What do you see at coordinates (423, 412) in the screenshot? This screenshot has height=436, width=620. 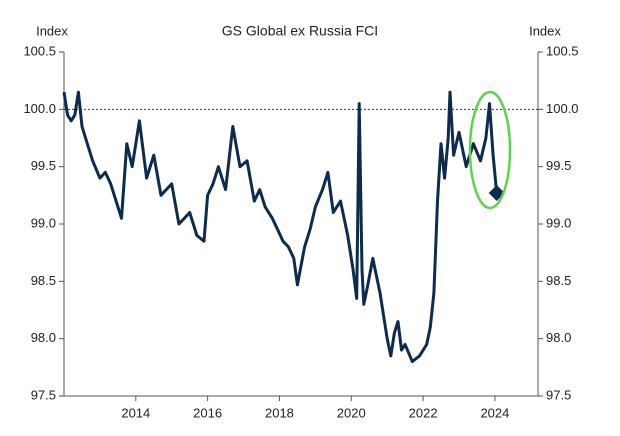 I see `x-tick-label: 2022` at bounding box center [423, 412].